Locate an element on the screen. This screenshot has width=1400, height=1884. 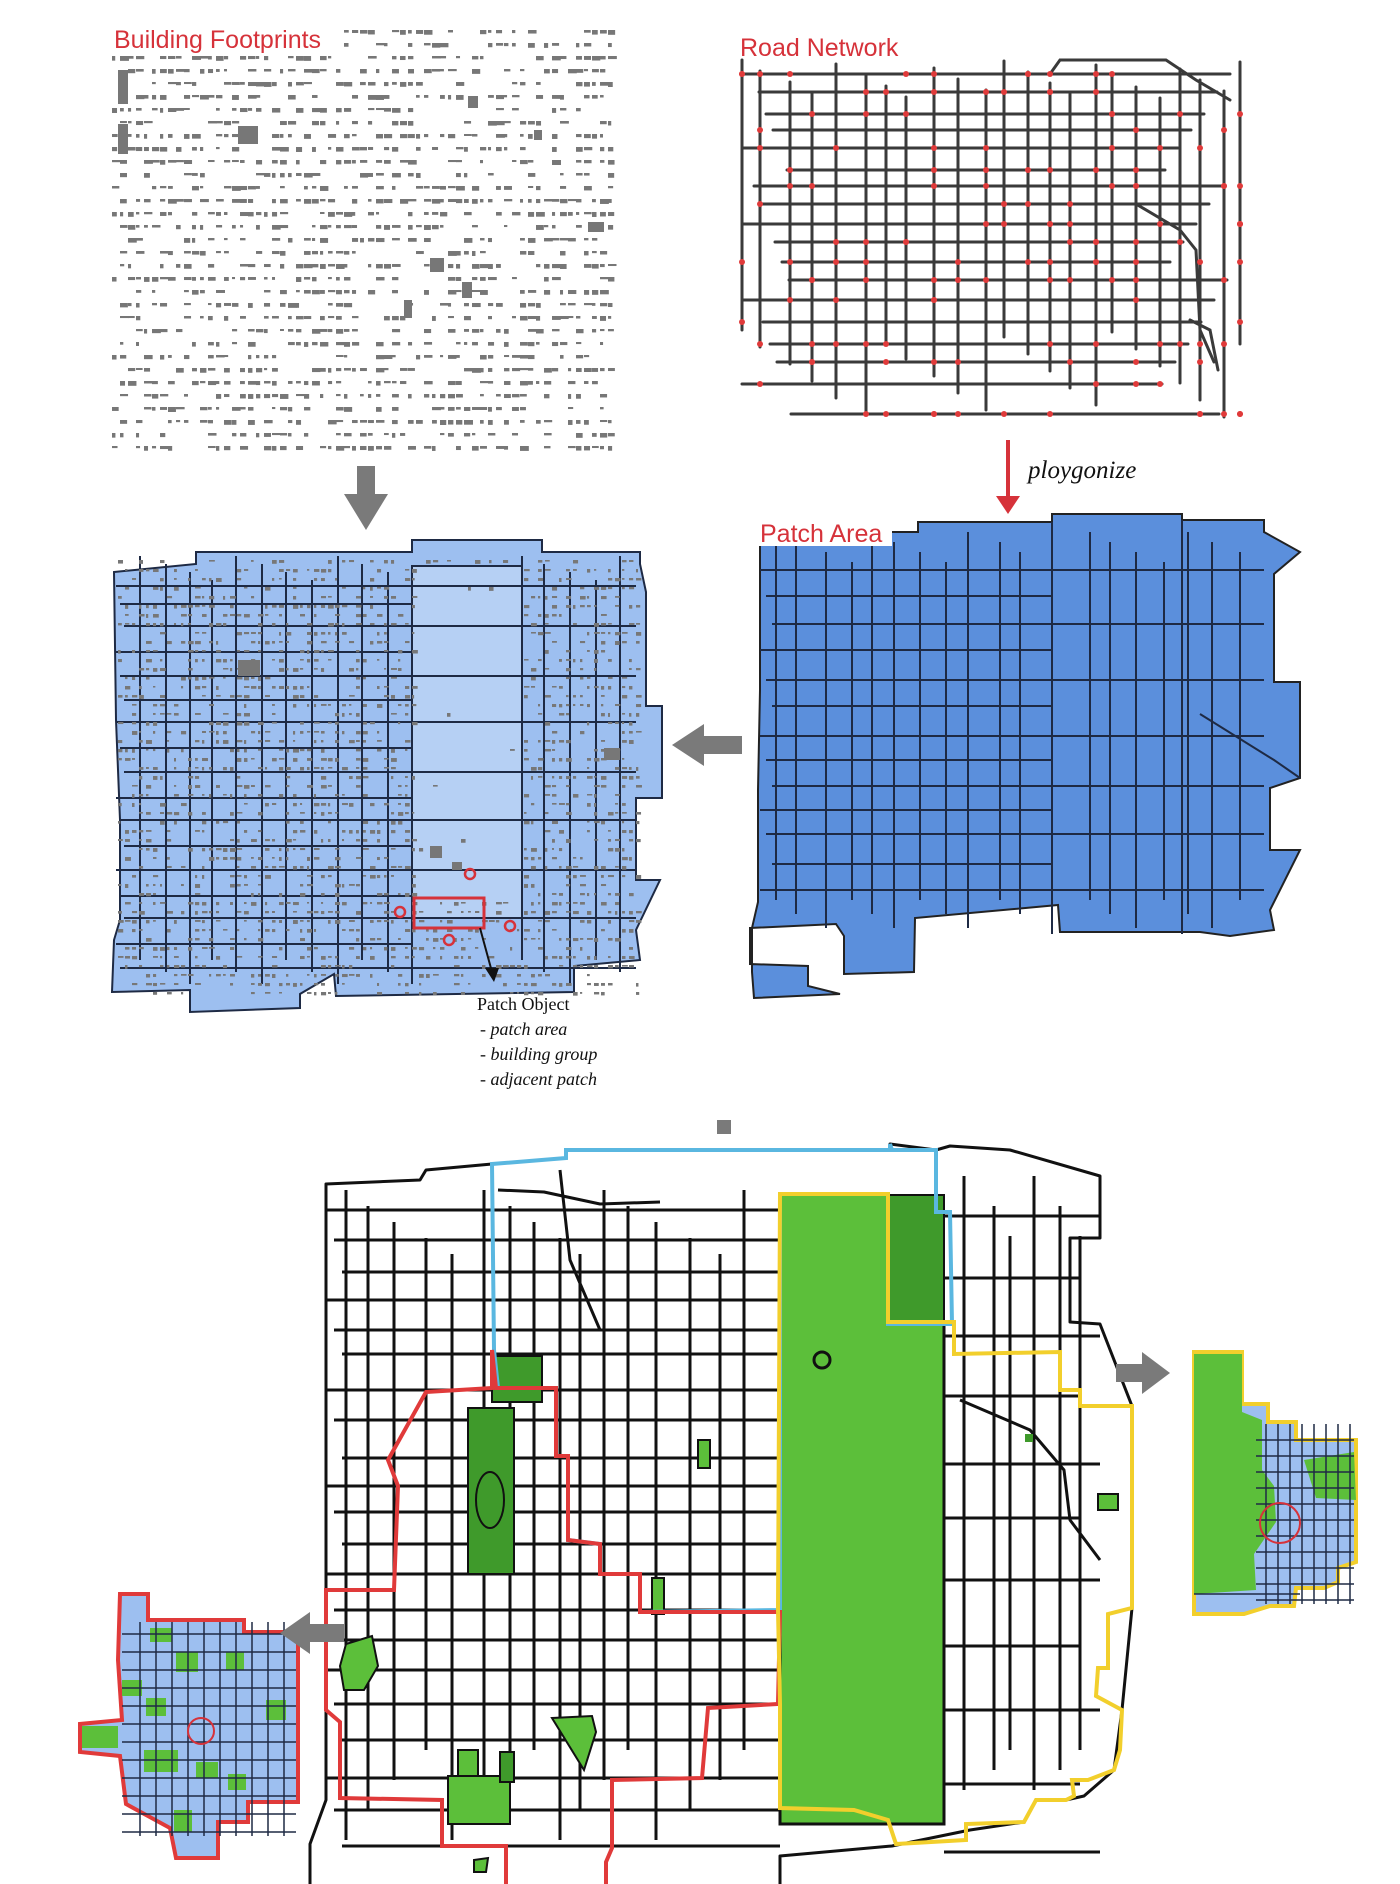
patch-area-panel: Patch Area is located at coordinates (1025, 756).